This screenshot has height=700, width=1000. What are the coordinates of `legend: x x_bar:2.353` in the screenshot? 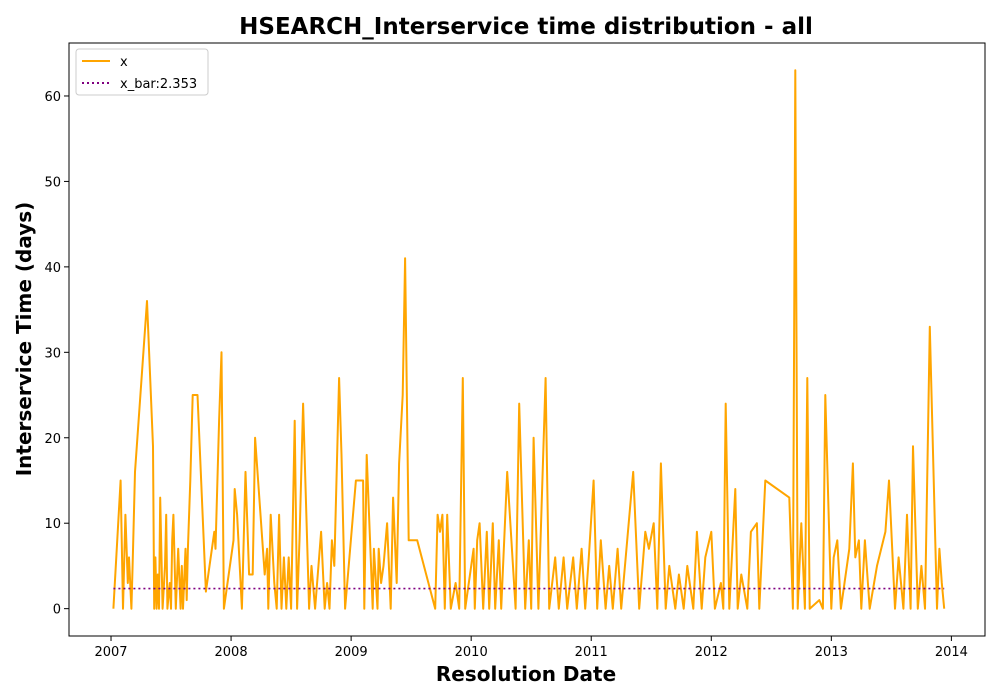 It's located at (142, 72).